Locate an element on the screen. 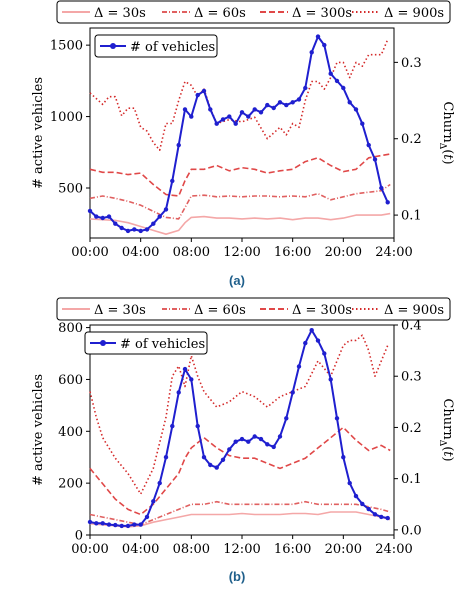  y-axis-left-label: # active vehicles is located at coordinates (38, 133).